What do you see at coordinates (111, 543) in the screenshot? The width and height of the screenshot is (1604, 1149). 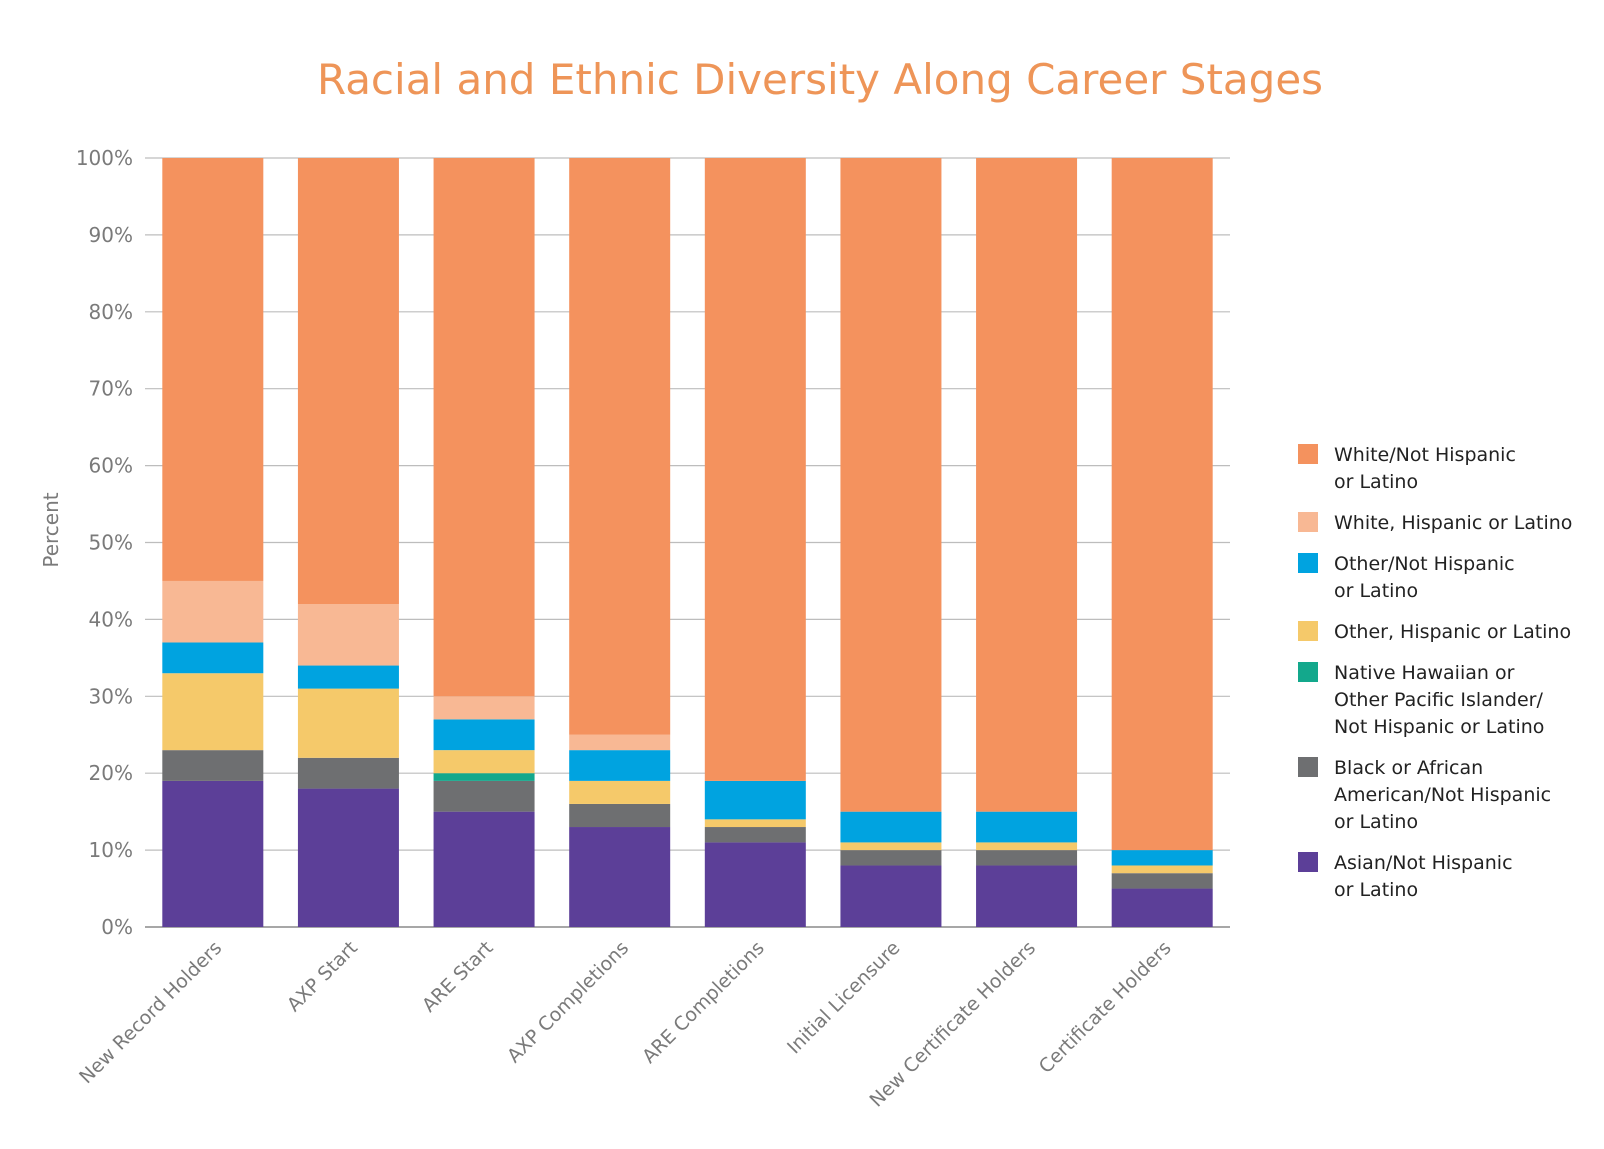 I see `y-tick-label: 50%` at bounding box center [111, 543].